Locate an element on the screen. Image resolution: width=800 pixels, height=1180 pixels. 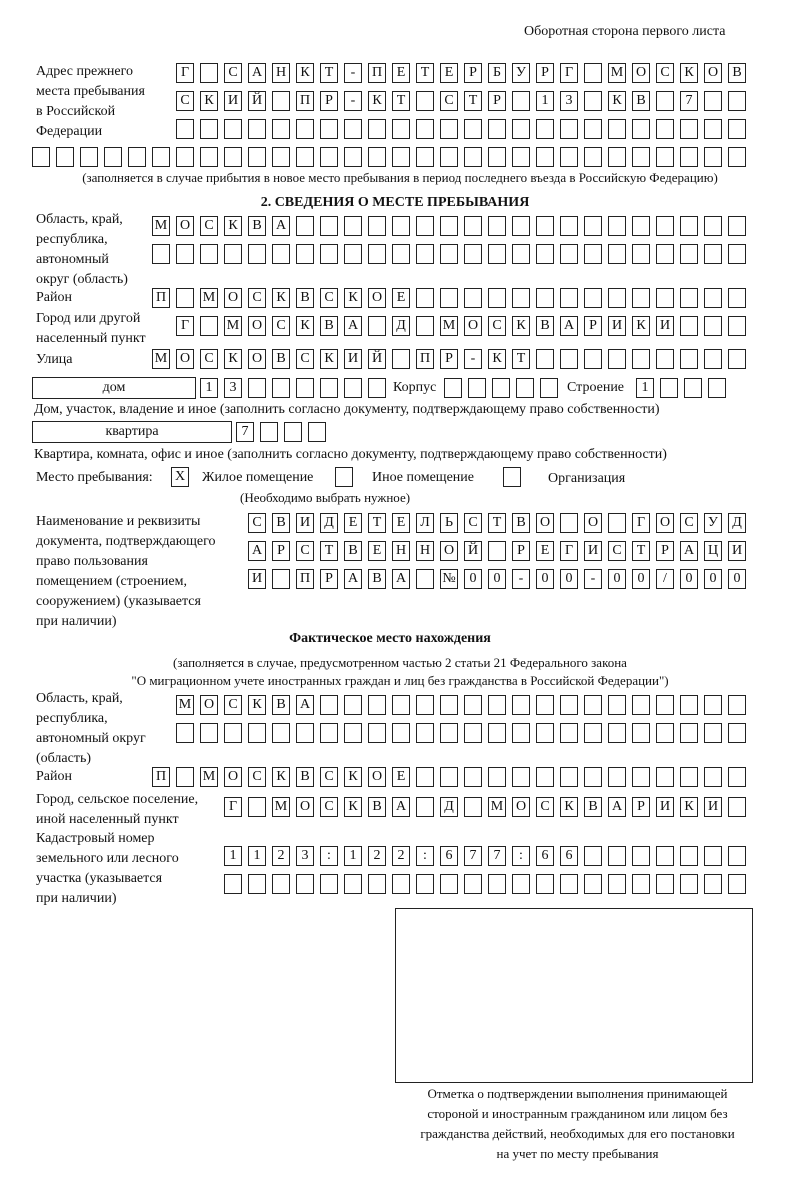
actual-city-row-cell: К is located at coordinates (689, 807).